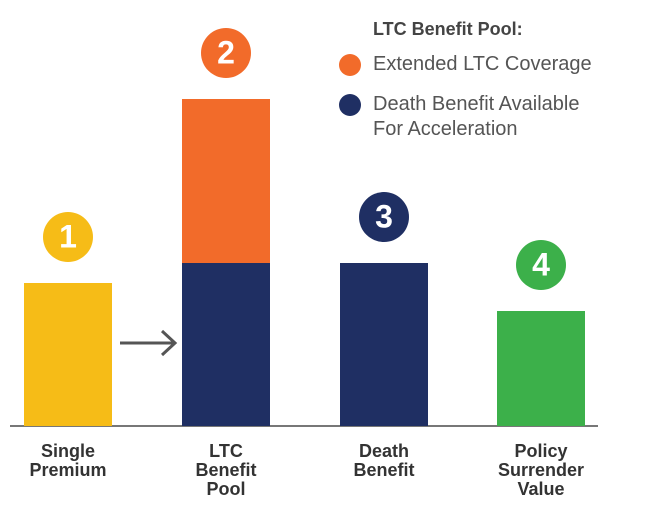  I want to click on legend-label: Death Benefit Available For Acceleration, so click(476, 116).